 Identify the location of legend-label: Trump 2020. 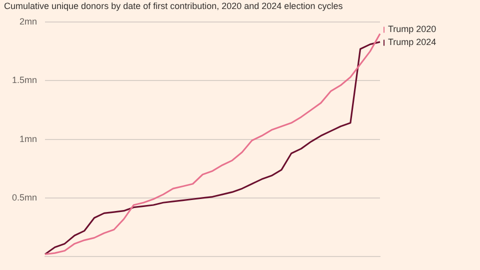
(412, 29).